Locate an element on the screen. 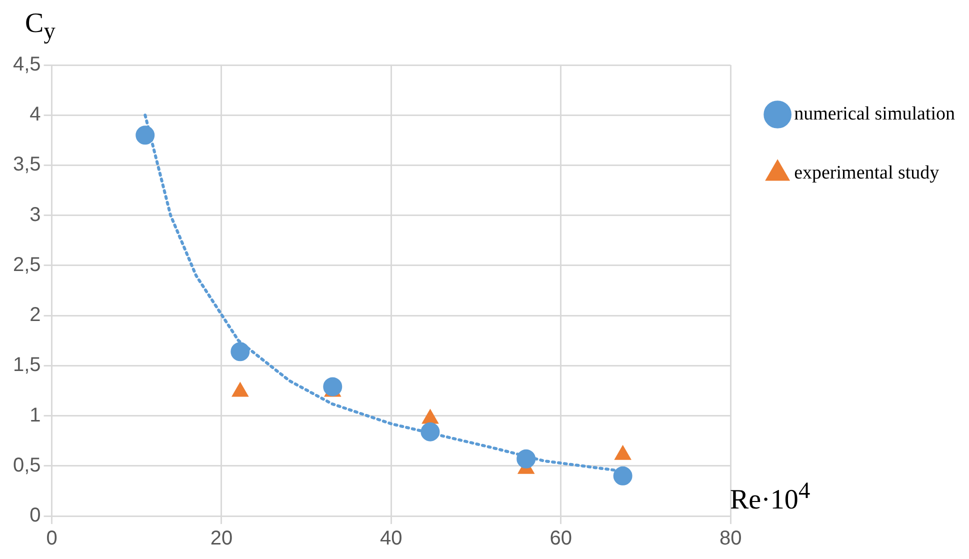 Image resolution: width=969 pixels, height=559 pixels. y-tick-label: 1,5 is located at coordinates (26, 365).